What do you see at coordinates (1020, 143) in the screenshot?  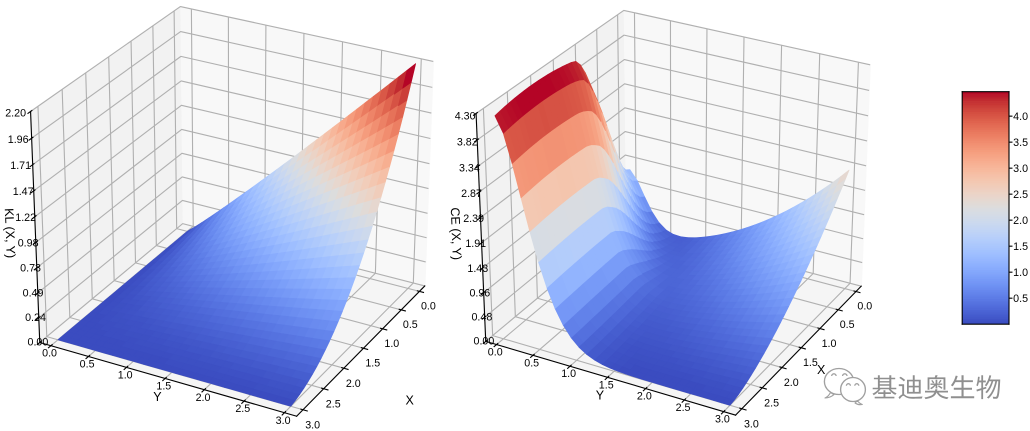 I see `svg-text: 3.5` at bounding box center [1020, 143].